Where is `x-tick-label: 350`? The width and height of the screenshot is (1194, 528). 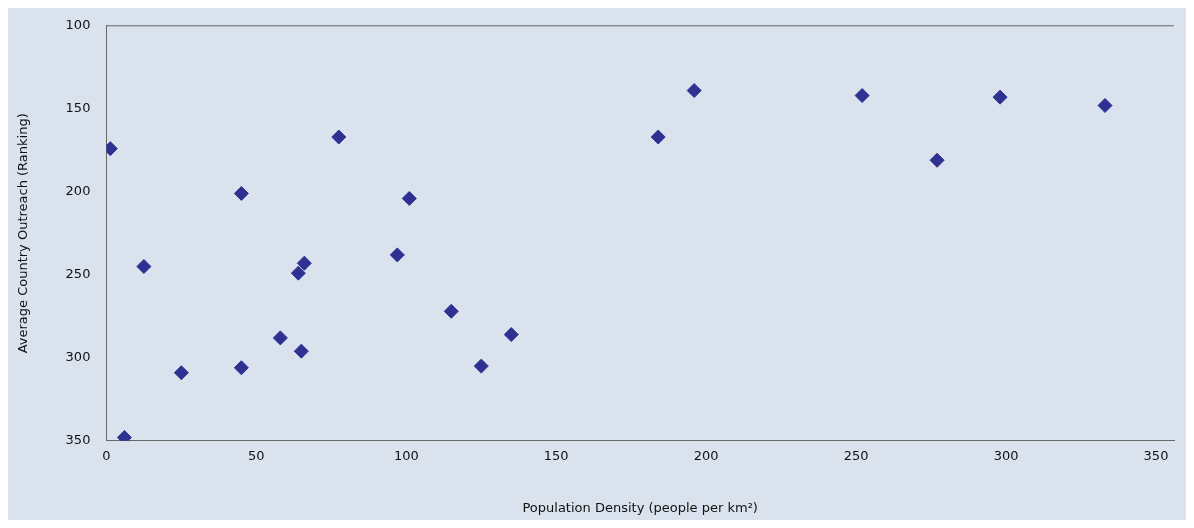 x-tick-label: 350 is located at coordinates (1156, 455).